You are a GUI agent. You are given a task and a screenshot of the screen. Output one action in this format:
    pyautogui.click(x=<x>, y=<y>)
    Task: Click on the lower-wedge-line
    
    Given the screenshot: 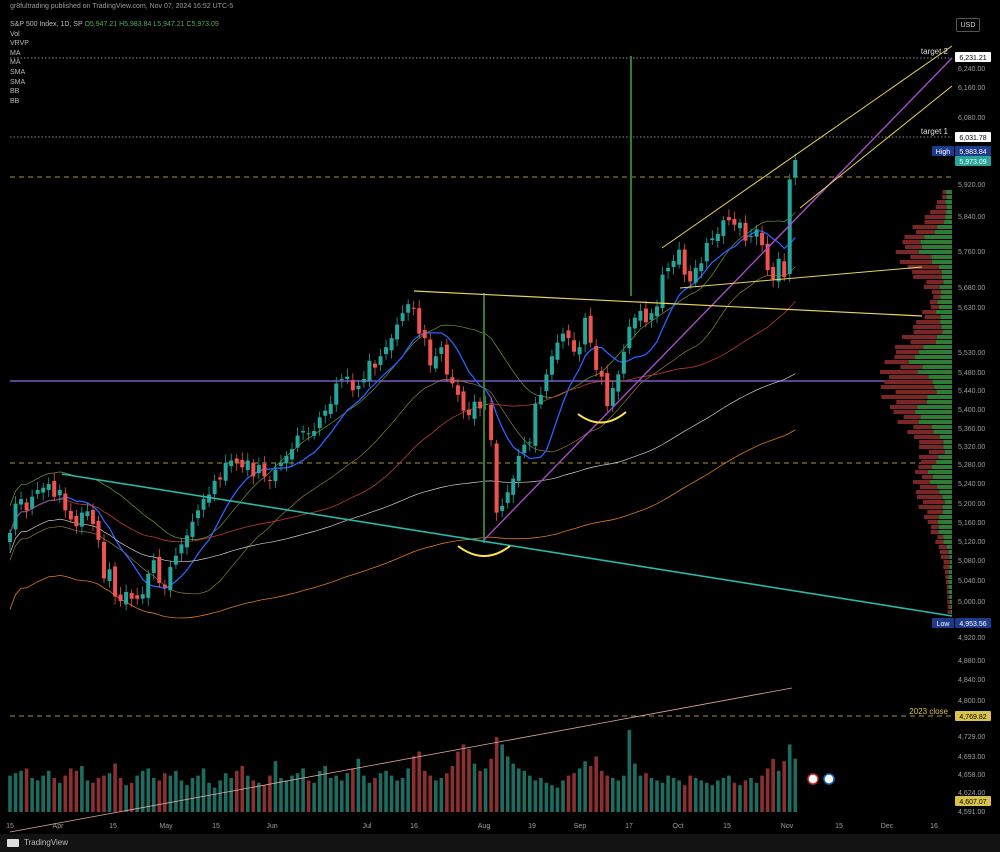 What is the action you would take?
    pyautogui.click(x=801, y=277)
    